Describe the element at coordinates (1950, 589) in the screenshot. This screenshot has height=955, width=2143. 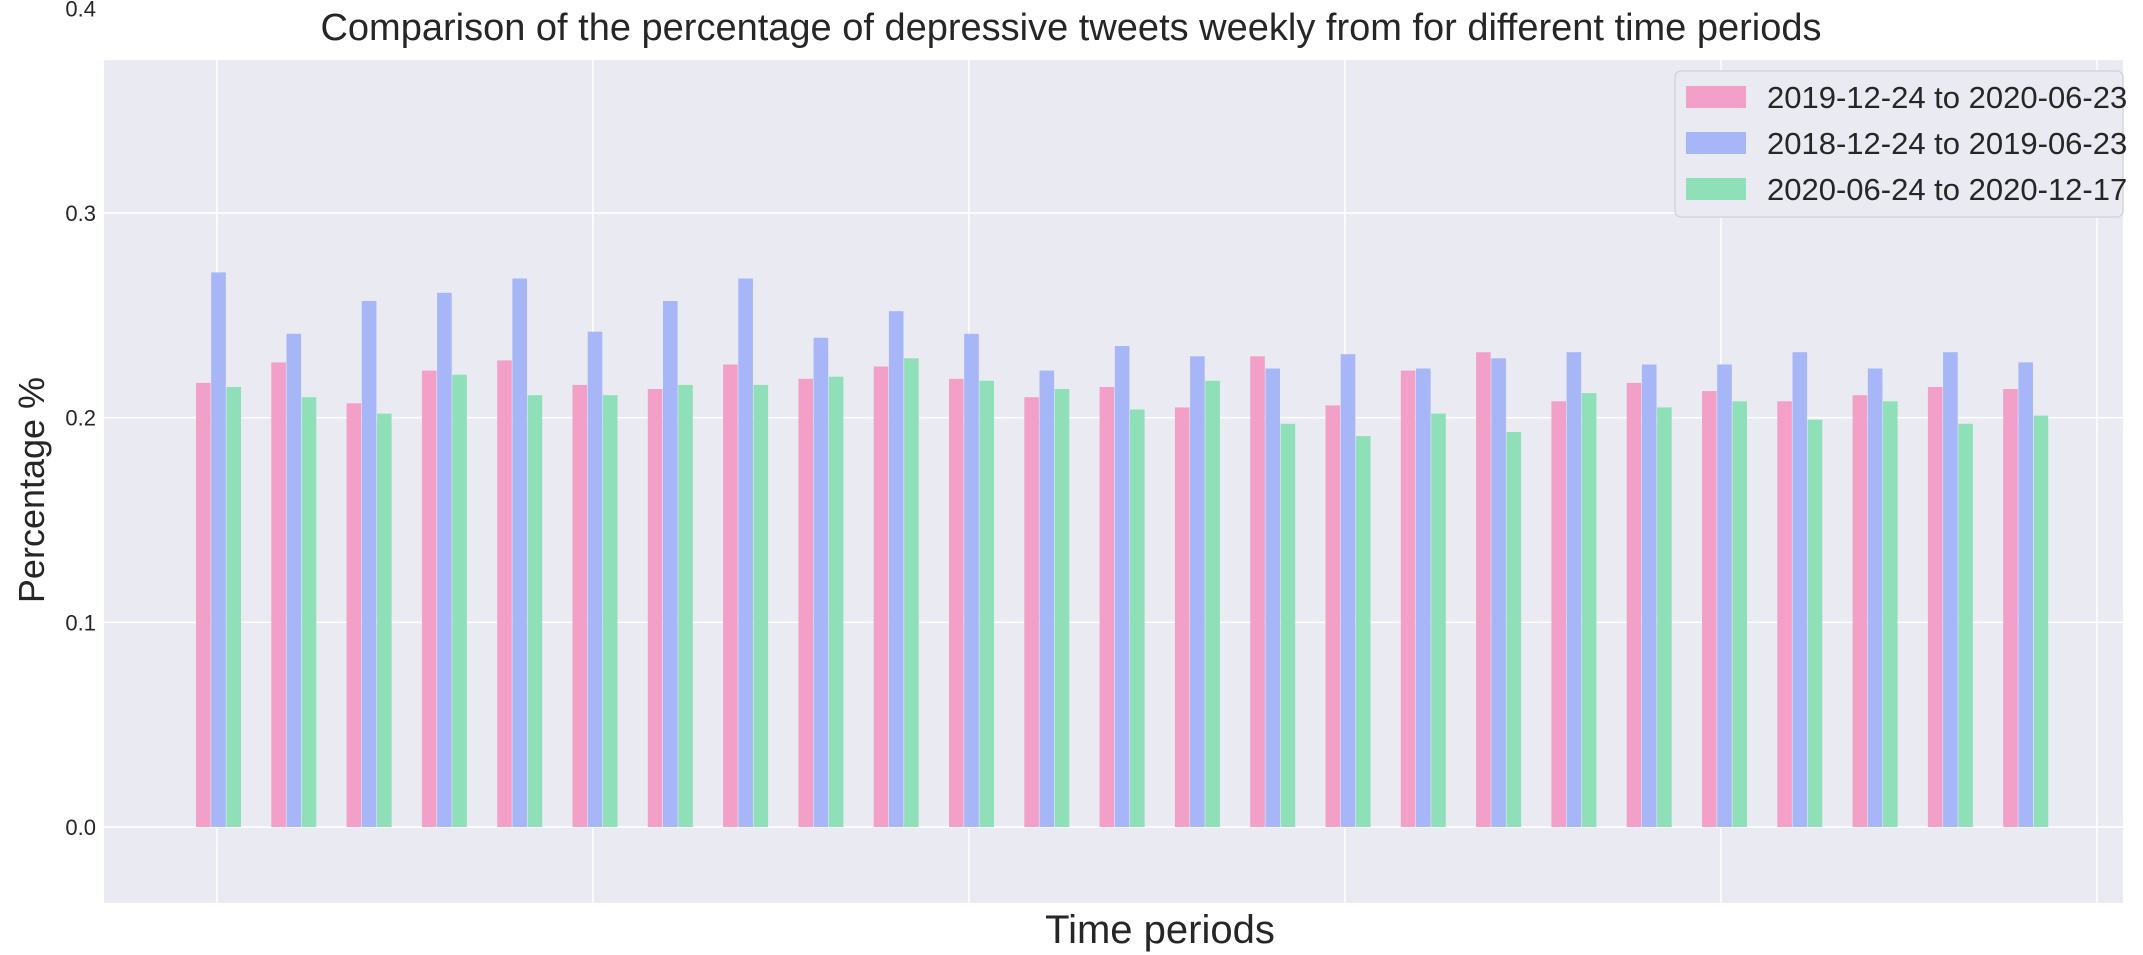
I see `bar-series1-cat23` at that location.